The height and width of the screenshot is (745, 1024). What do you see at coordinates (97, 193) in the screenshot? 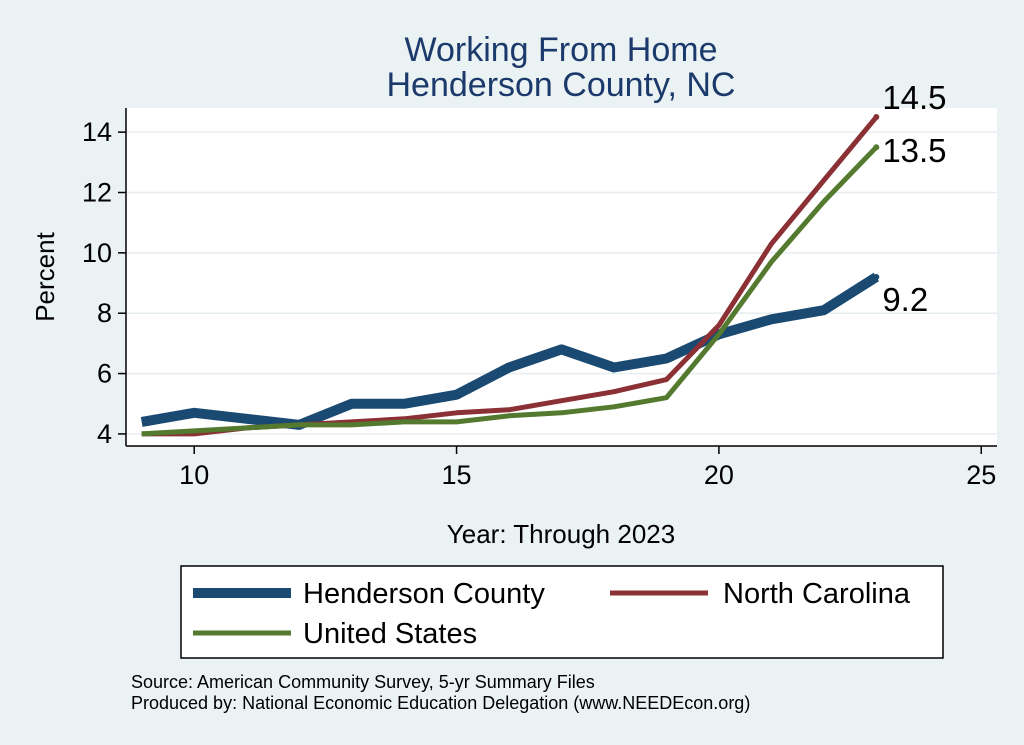
I see `y-tick-label-12: 12` at bounding box center [97, 193].